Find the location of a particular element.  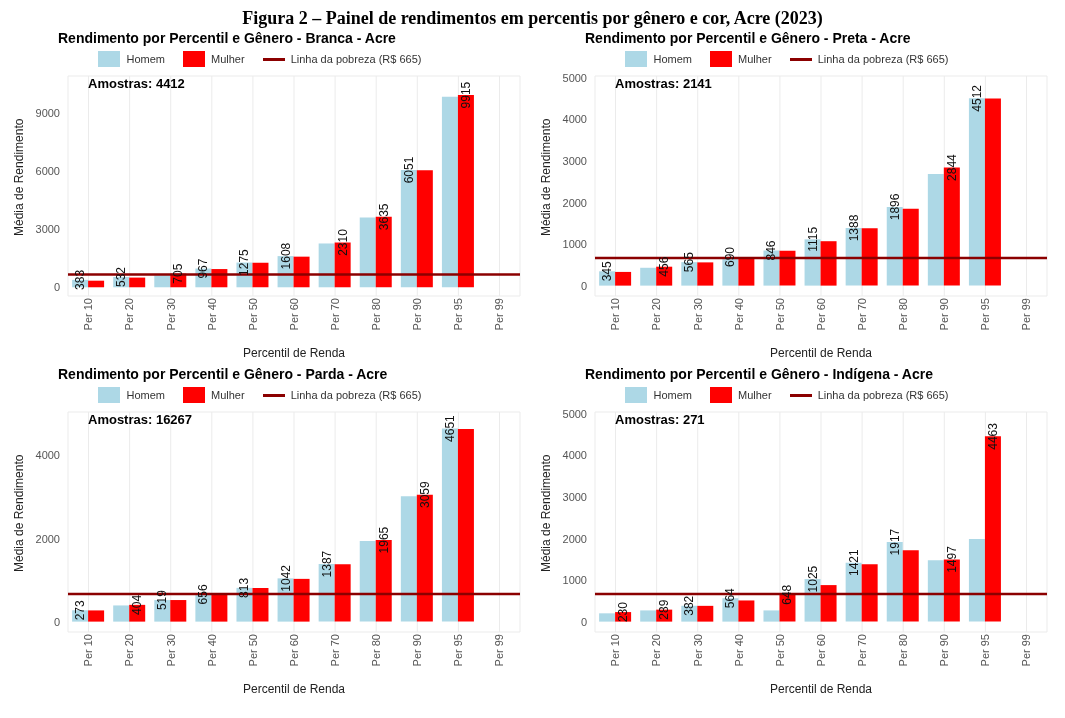

data-label: 2844 is located at coordinates (951, 167).